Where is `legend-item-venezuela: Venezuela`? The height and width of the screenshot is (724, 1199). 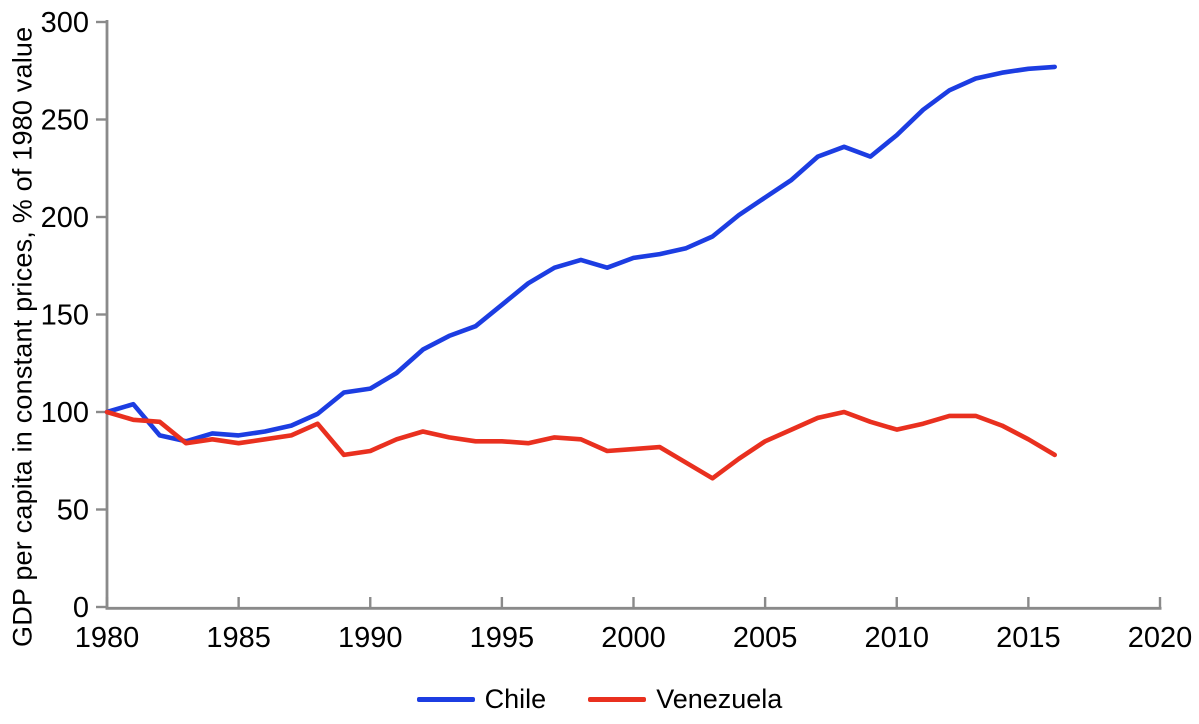
legend-item-venezuela: Venezuela is located at coordinates (685, 699).